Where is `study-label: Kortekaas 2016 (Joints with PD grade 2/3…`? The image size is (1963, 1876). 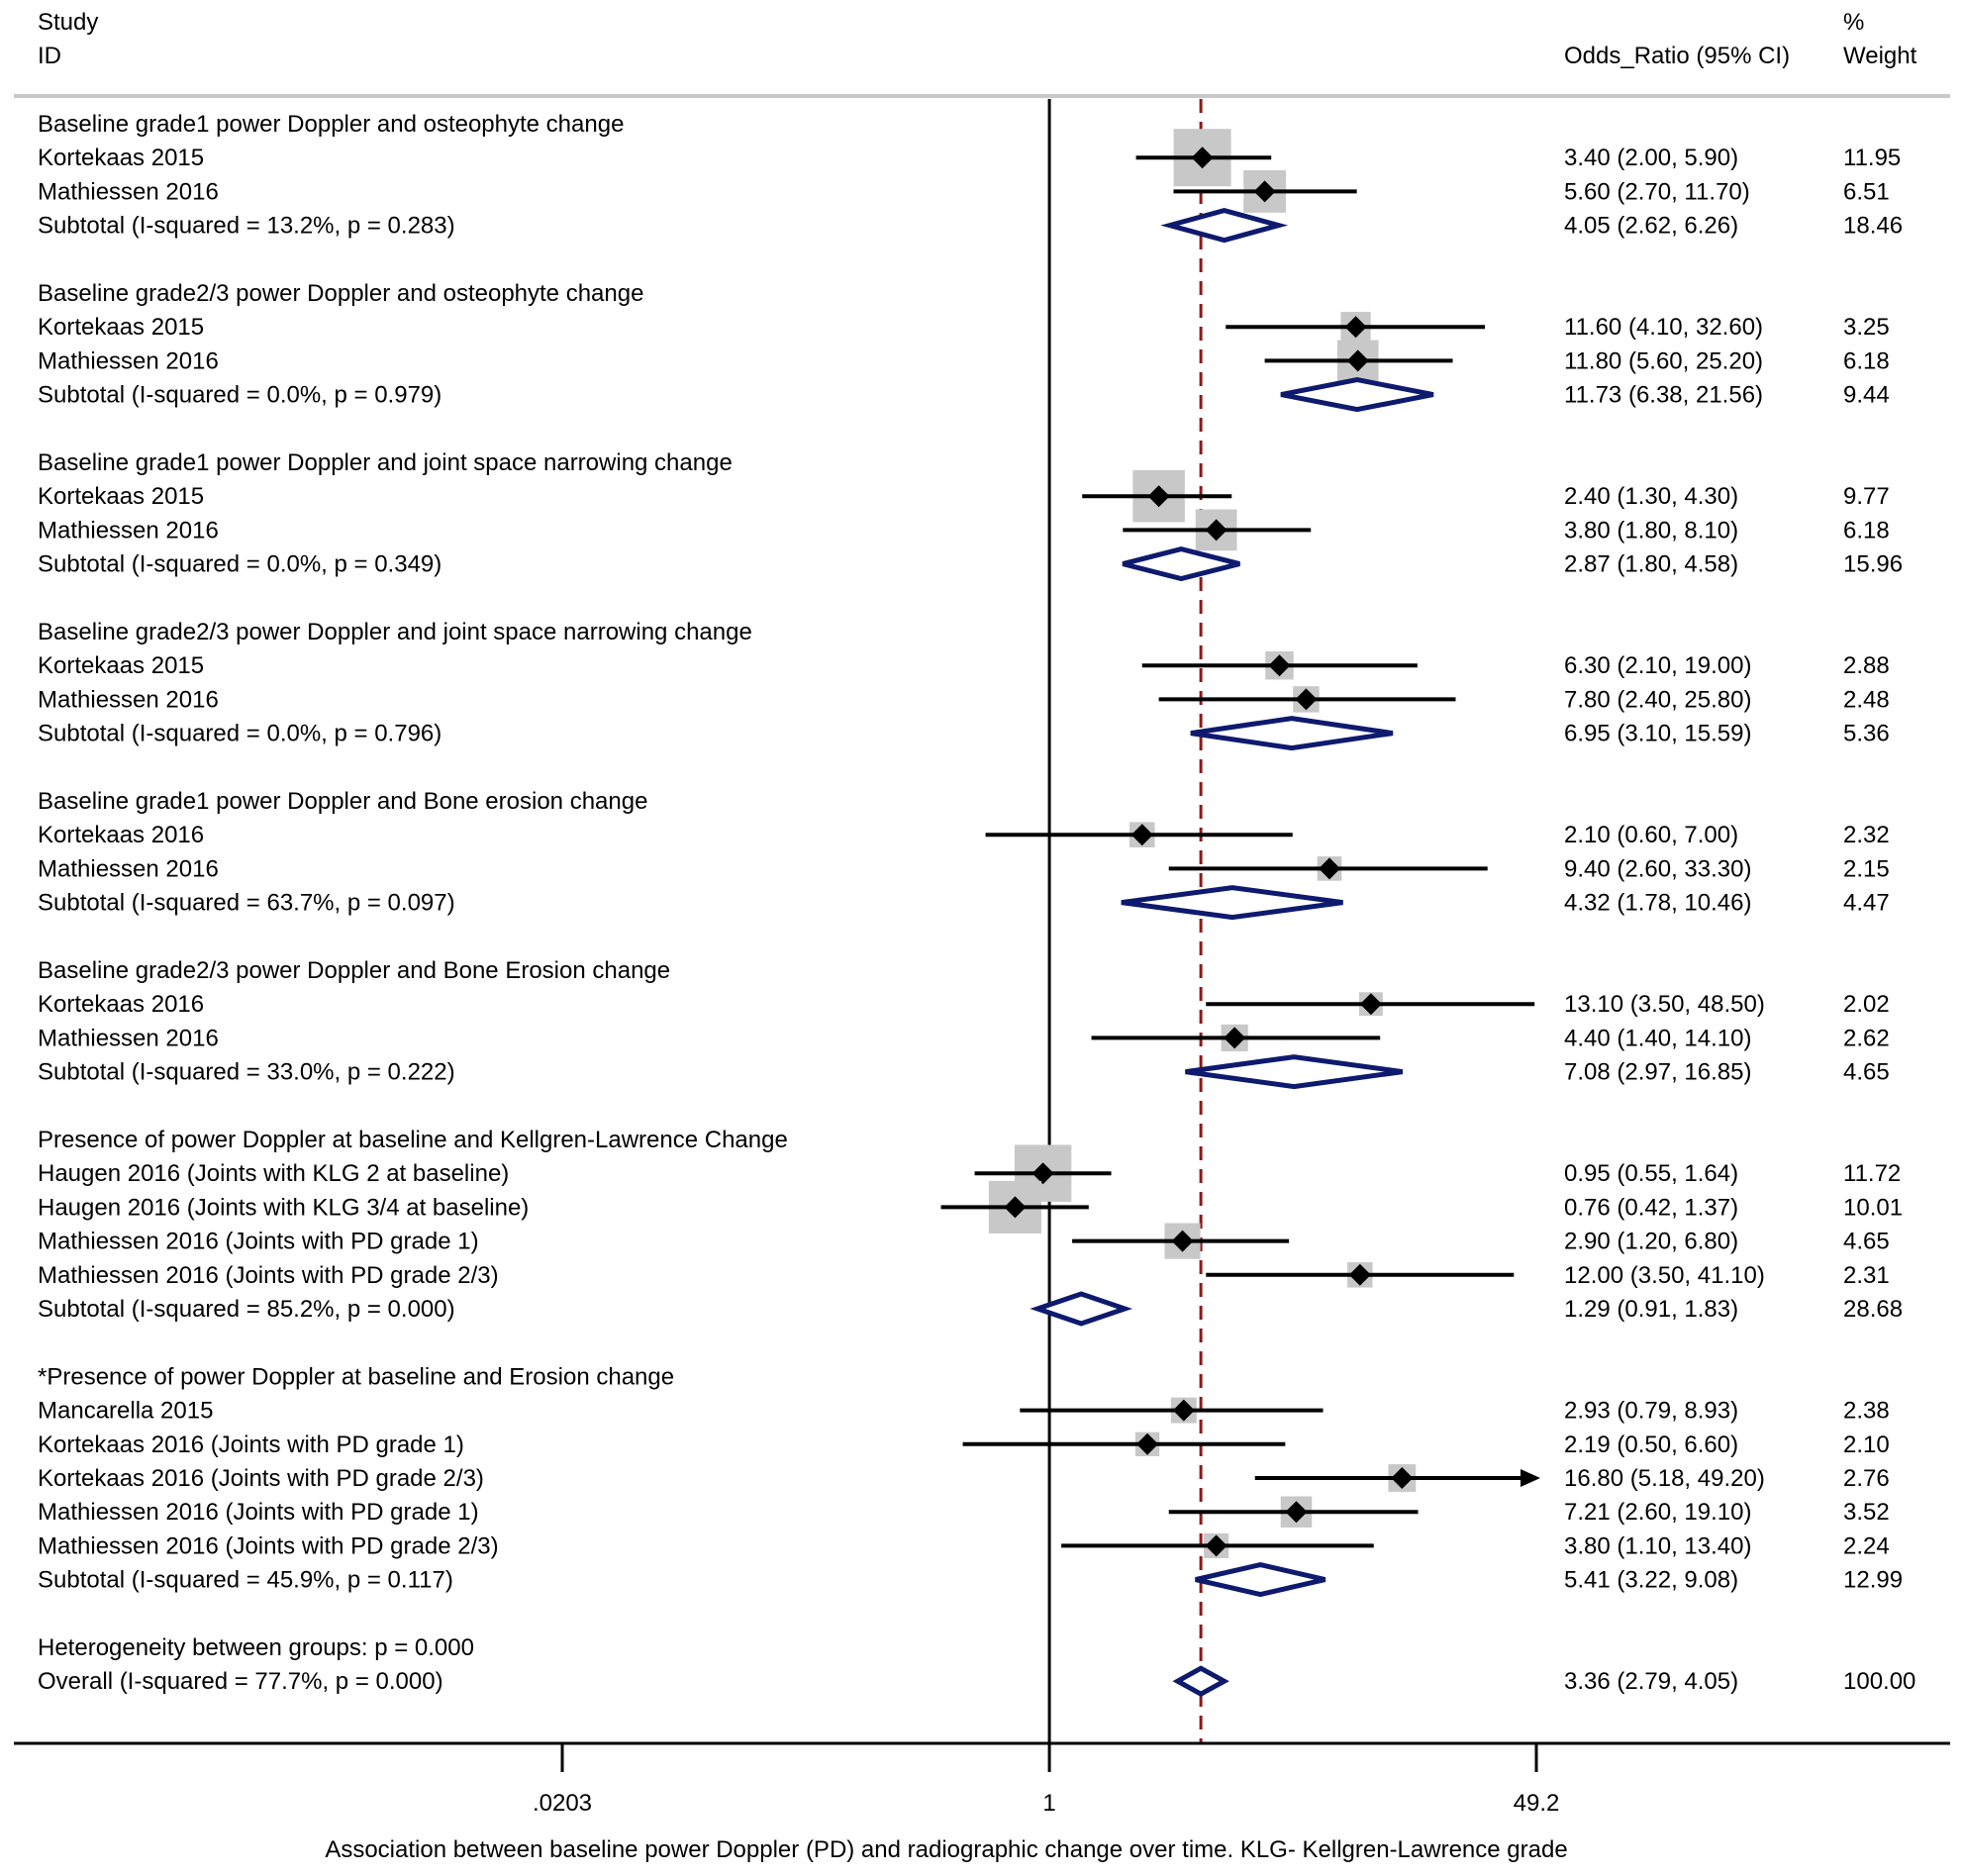 study-label: Kortekaas 2016 (Joints with PD grade 2/3… is located at coordinates (261, 1478).